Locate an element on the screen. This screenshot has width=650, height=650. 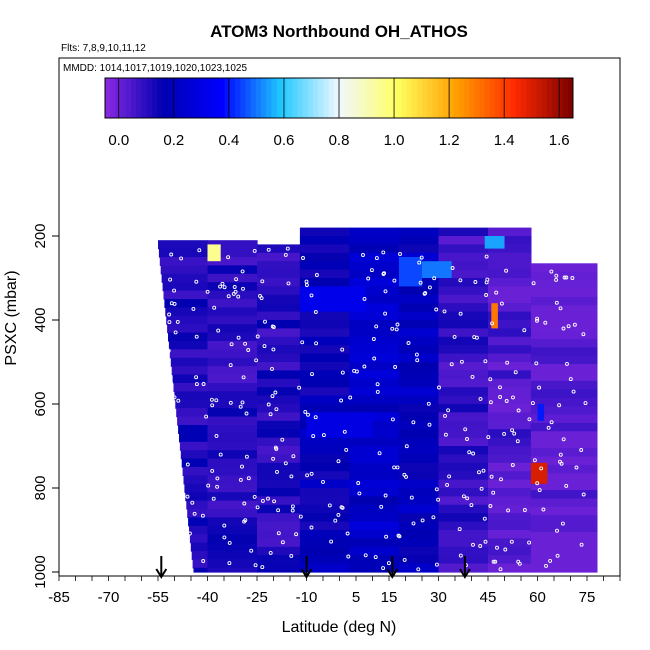
x-tick-label: -10 is located at coordinates (307, 597).